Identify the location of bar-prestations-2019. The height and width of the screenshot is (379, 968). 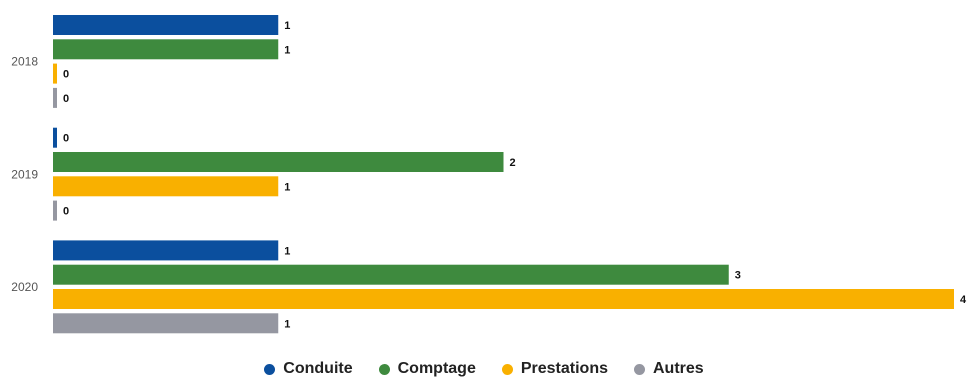
(166, 186).